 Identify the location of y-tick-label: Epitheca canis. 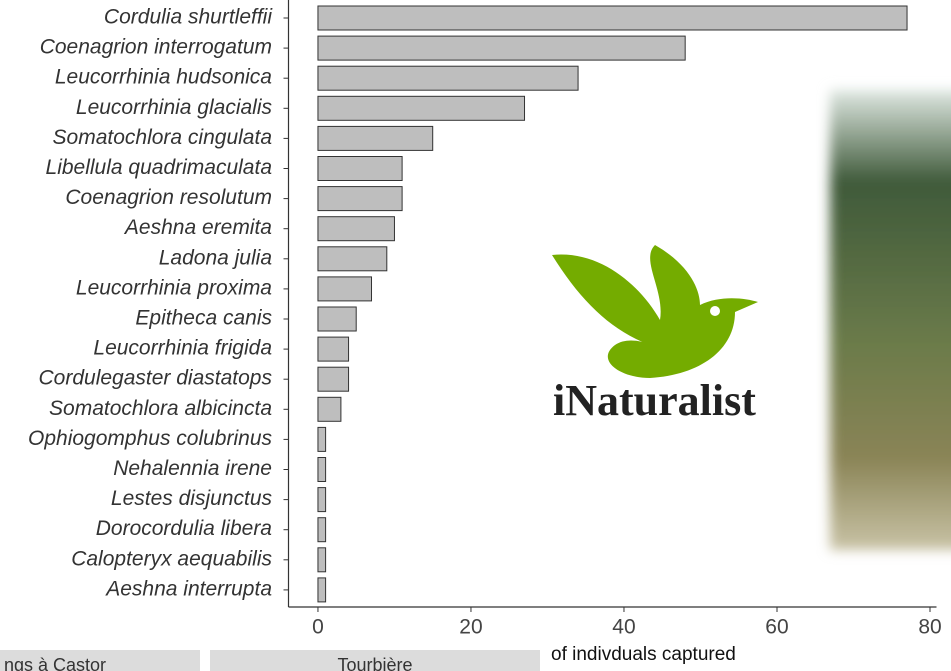
(203, 318).